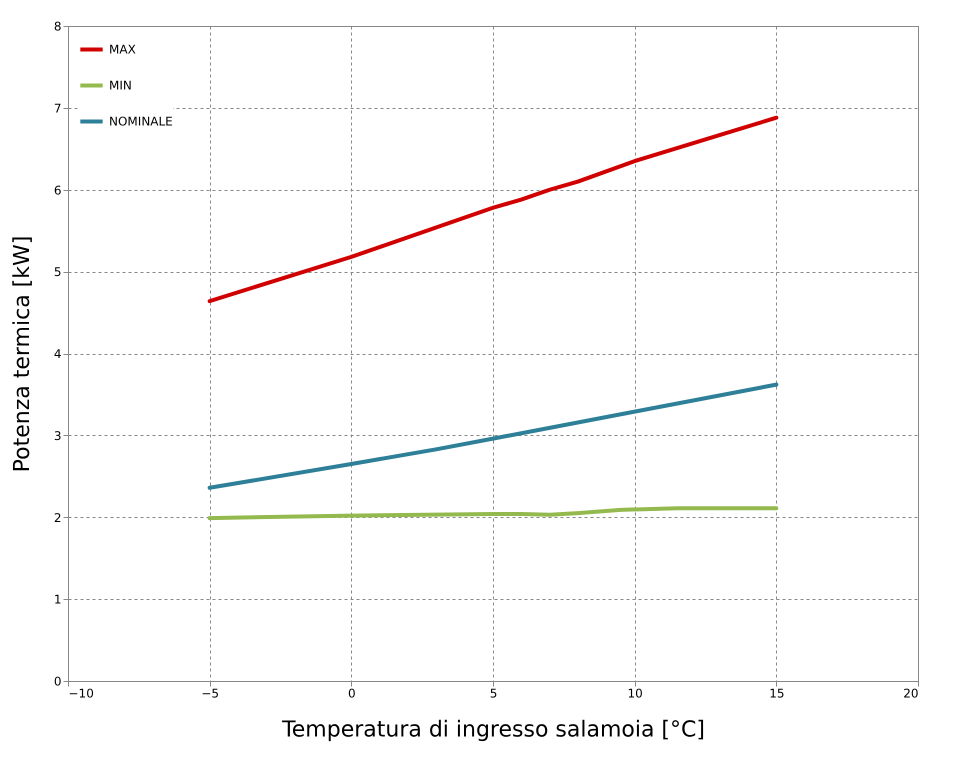 This screenshot has width=954, height=760. What do you see at coordinates (58, 599) in the screenshot?
I see `y-tick-label: 1` at bounding box center [58, 599].